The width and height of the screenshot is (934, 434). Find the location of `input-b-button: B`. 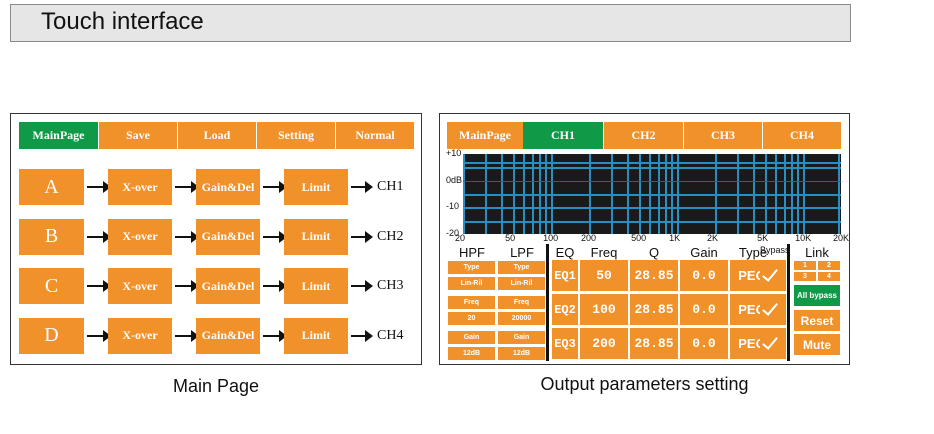

input-b-button: B is located at coordinates (51, 236).